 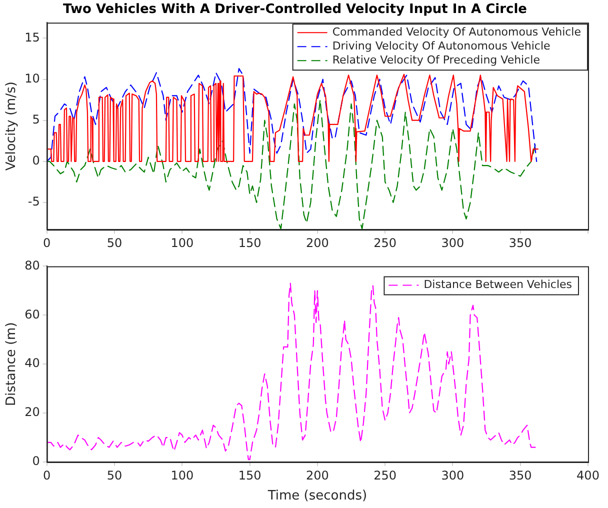 What do you see at coordinates (32, 265) in the screenshot?
I see `y-tick-label: 80` at bounding box center [32, 265].